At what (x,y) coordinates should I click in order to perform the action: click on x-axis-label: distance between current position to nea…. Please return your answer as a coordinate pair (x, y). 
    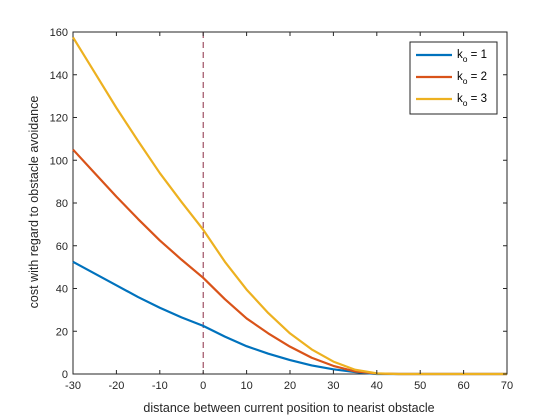
    Looking at the image, I should click on (288, 408).